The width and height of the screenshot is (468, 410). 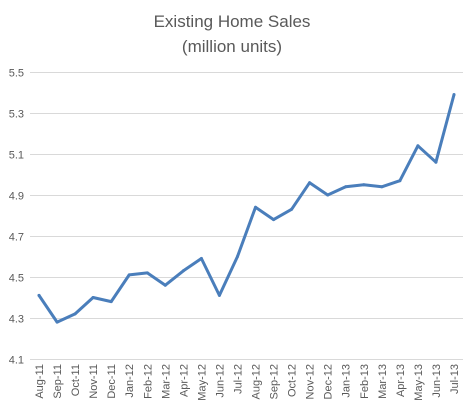 What do you see at coordinates (437, 381) in the screenshot?
I see `x-tick-label: Jun-13` at bounding box center [437, 381].